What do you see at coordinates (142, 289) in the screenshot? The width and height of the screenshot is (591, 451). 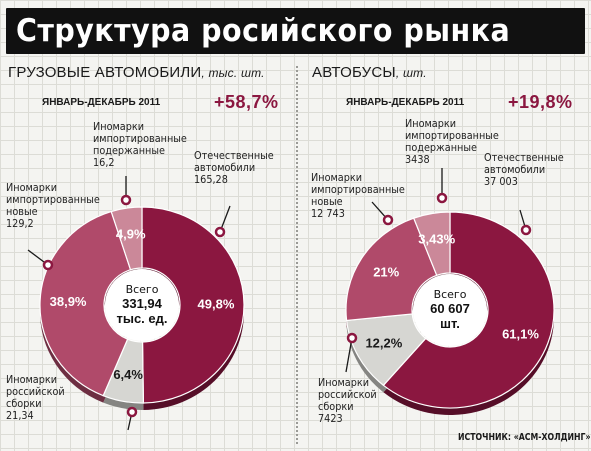 I see `trucks-center-label: Всего` at bounding box center [142, 289].